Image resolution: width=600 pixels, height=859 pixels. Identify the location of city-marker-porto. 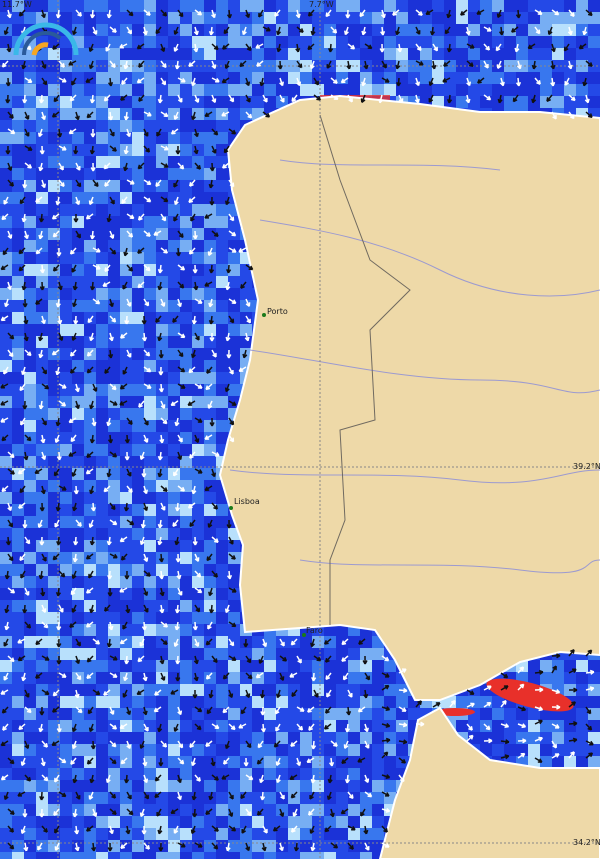
(264, 315).